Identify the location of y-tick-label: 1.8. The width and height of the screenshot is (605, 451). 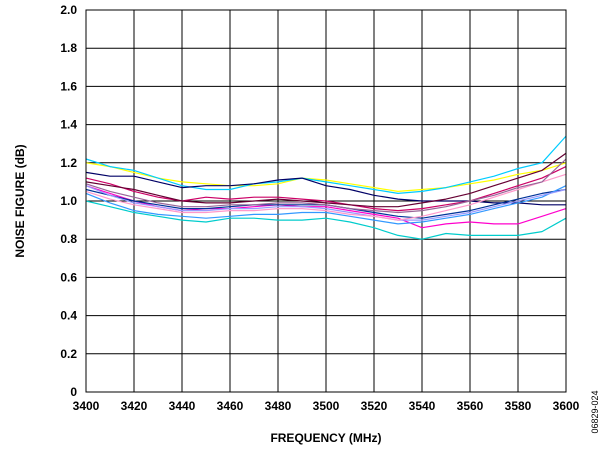
(68, 48).